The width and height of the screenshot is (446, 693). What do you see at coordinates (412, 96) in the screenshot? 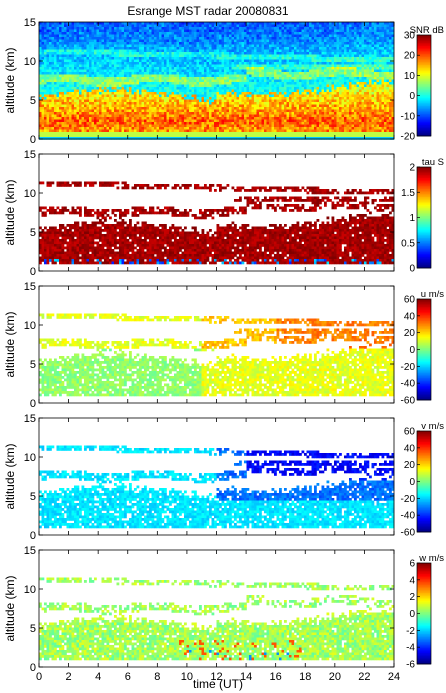
I see `colorbar-tick-snr-2: 0` at bounding box center [412, 96].